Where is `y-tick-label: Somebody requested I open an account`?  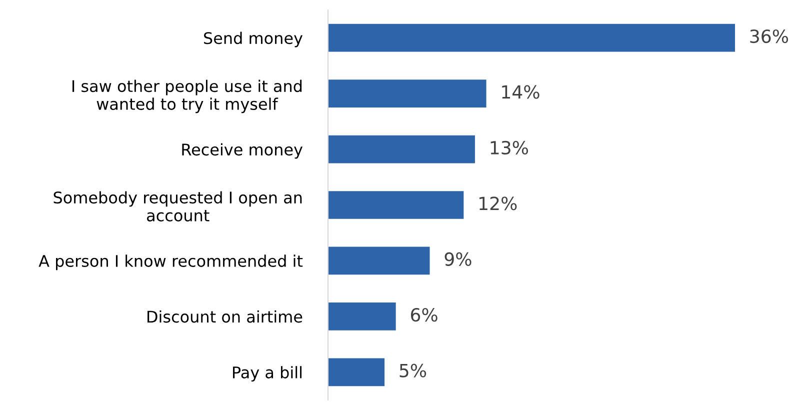 y-tick-label: Somebody requested I open an account is located at coordinates (178, 206).